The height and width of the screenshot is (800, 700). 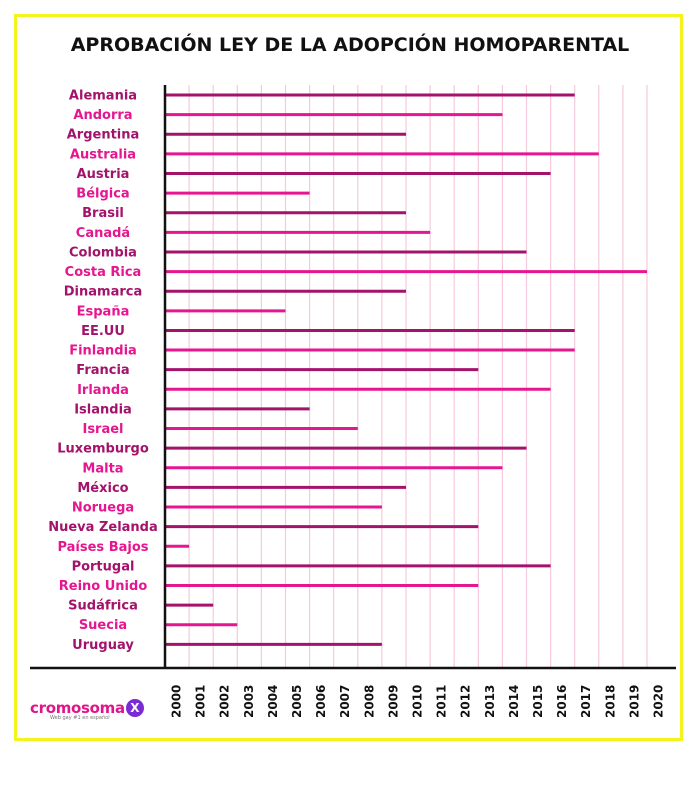 I want to click on x-tick-label: 2002, so click(x=225, y=701).